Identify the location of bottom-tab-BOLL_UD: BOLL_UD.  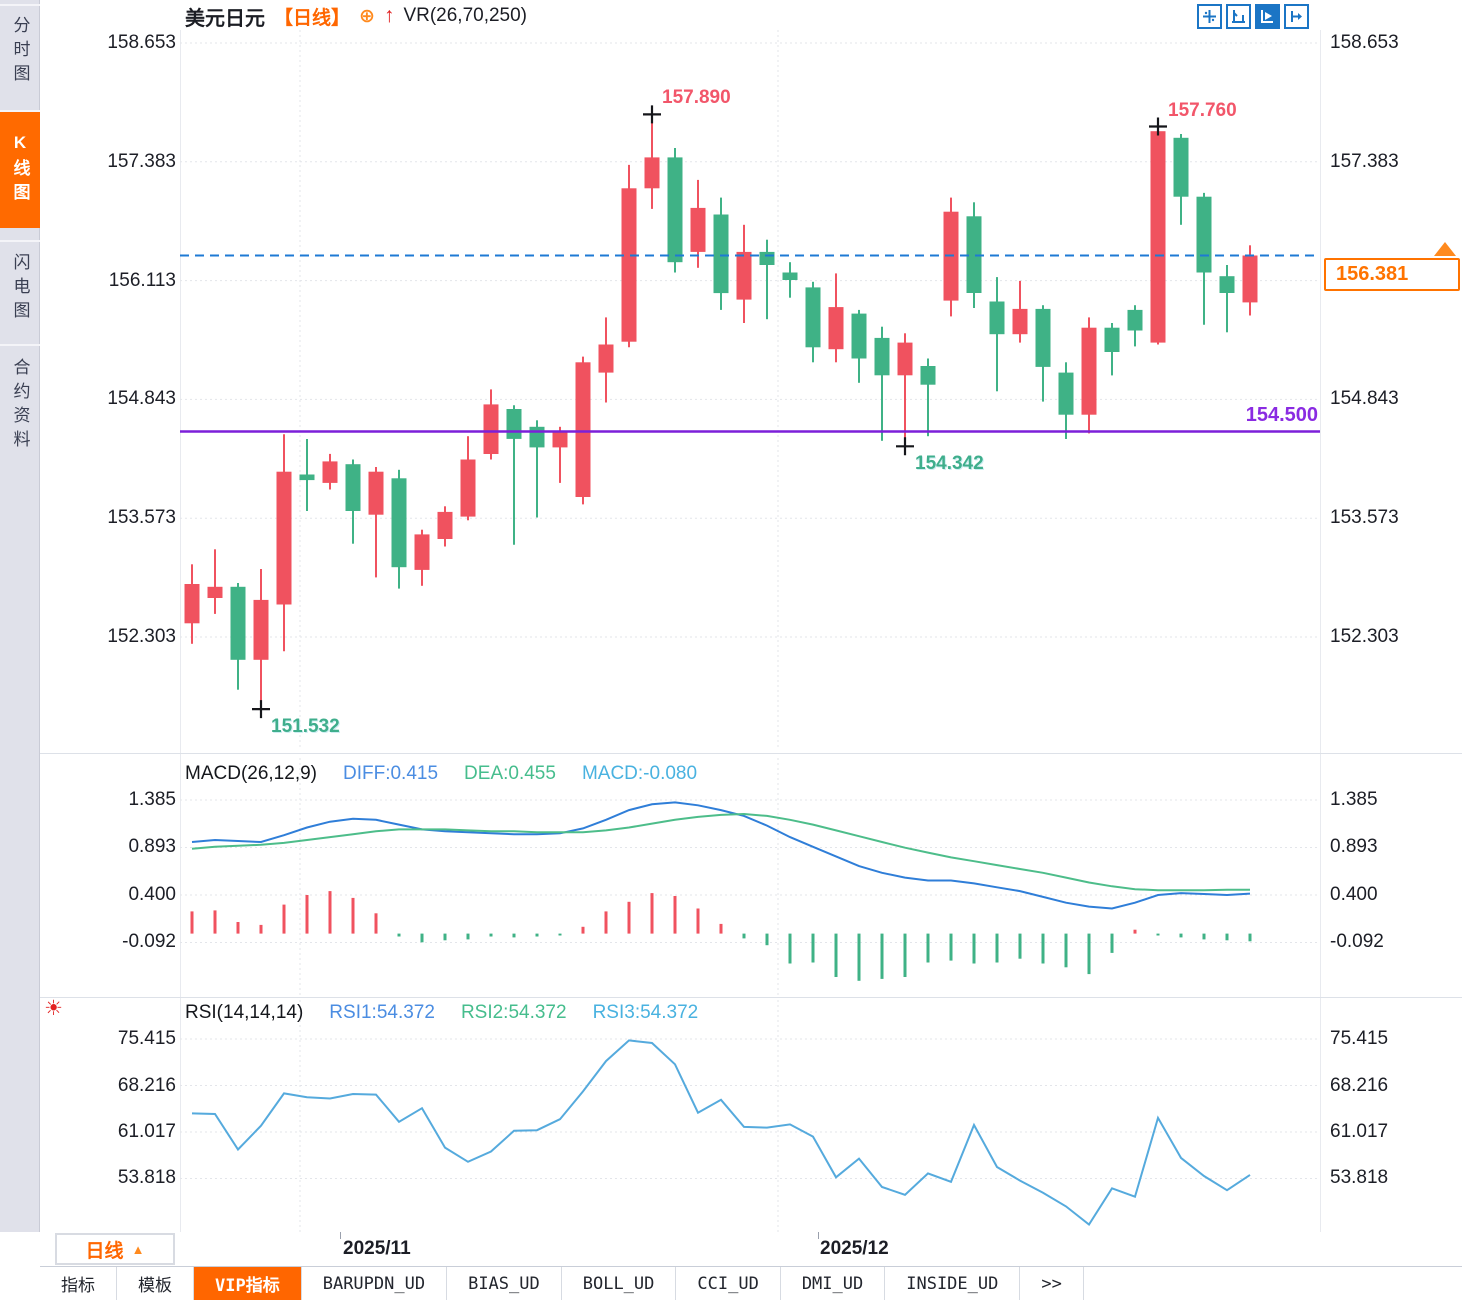
(619, 1283).